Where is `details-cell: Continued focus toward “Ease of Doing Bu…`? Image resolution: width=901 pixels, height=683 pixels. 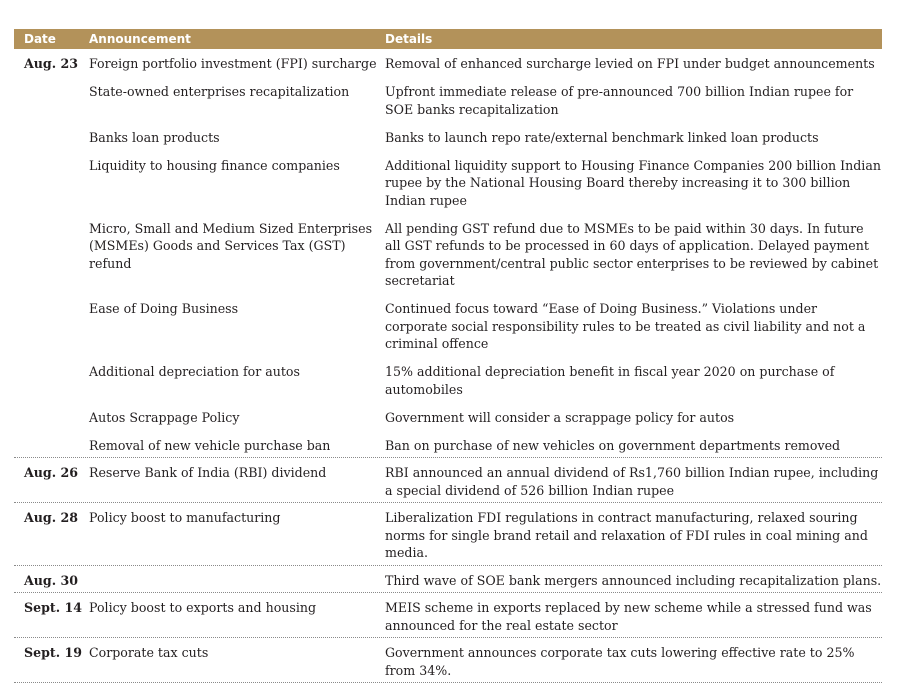 details-cell: Continued focus toward “Ease of Doing Bu… is located at coordinates (625, 326).